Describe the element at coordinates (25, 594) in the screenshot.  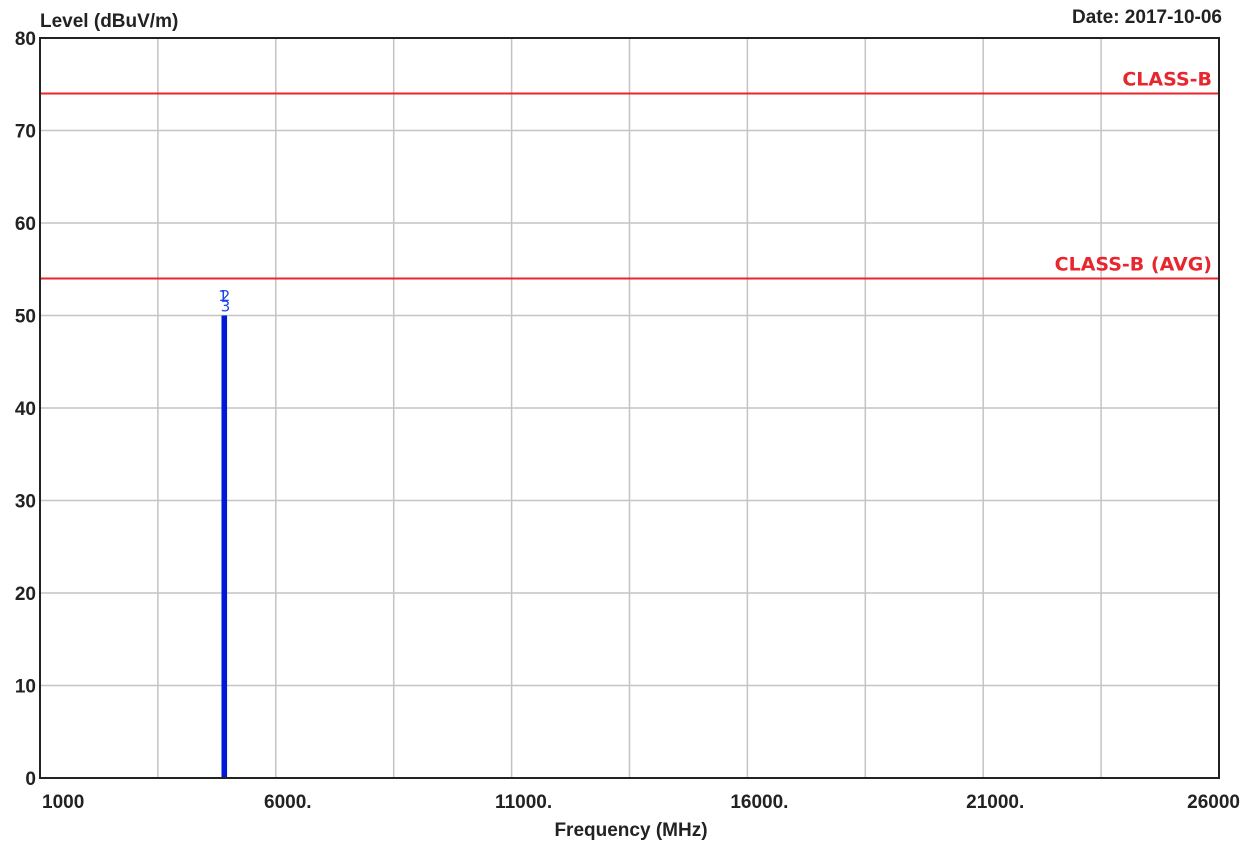
I see `y-tick-label: 20` at that location.